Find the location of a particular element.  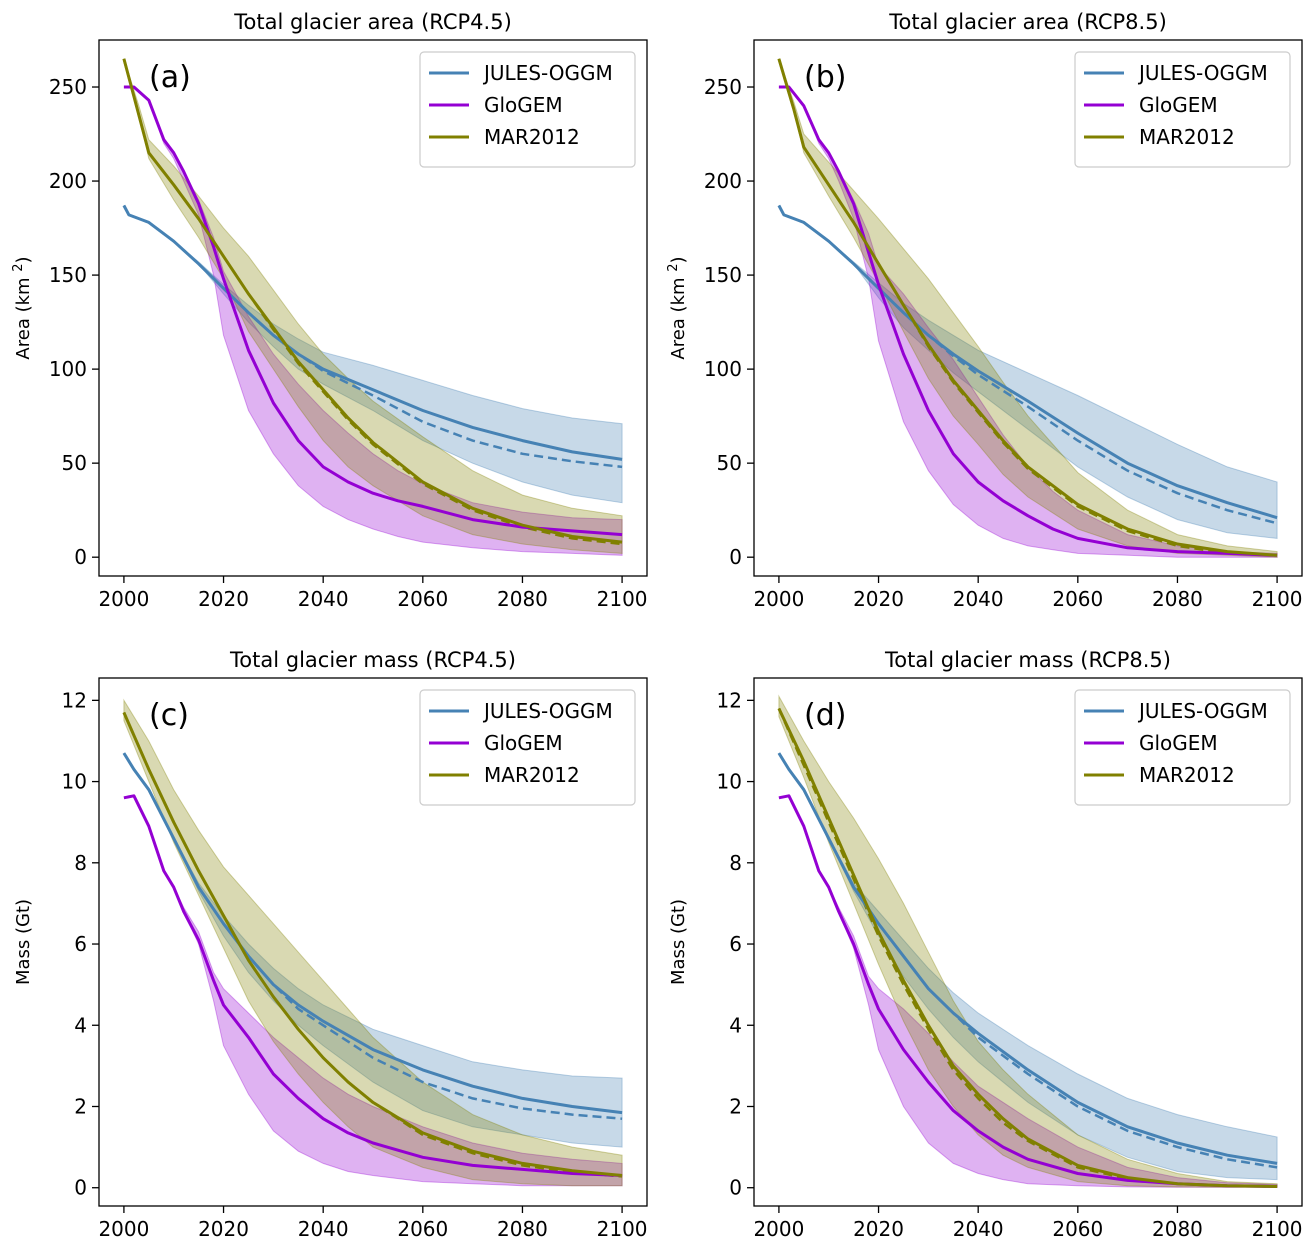

y-tick-label: 100 is located at coordinates (68, 369).